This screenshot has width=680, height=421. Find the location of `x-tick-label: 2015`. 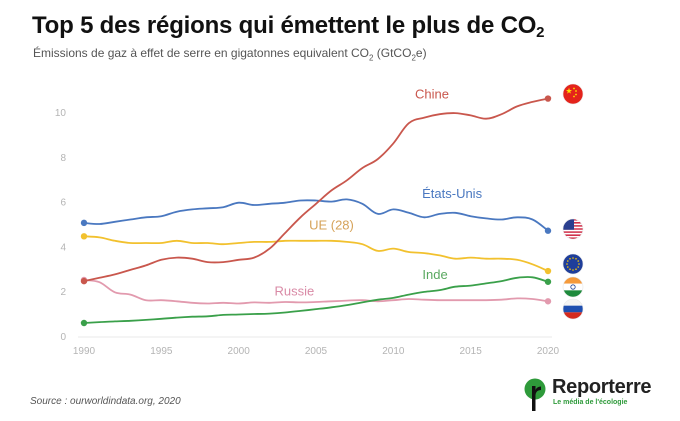

x-tick-label: 2015 is located at coordinates (471, 351).